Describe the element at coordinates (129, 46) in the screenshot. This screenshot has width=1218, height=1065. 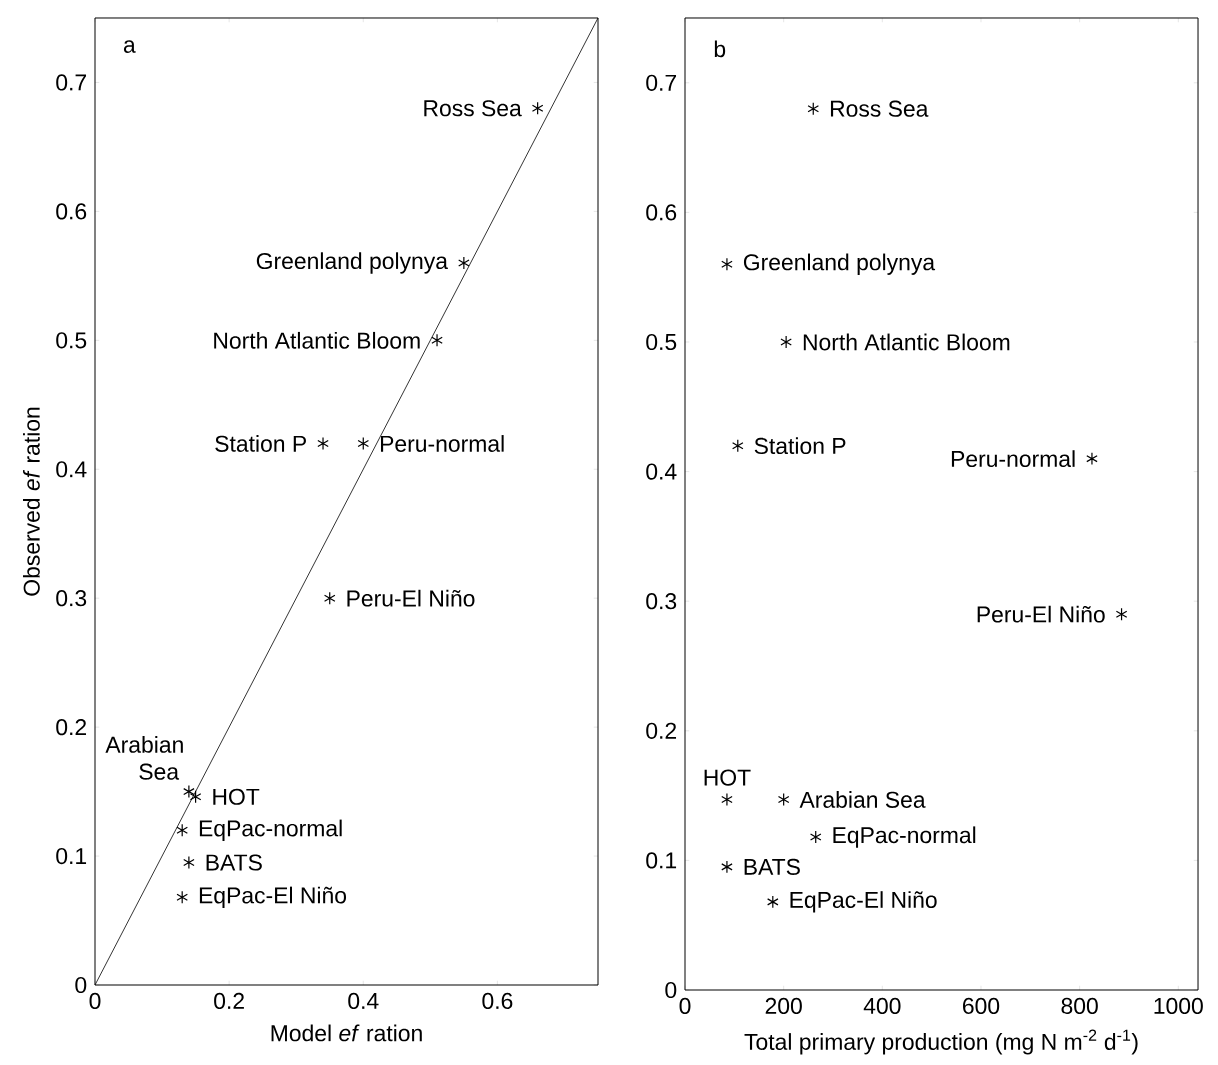
I see `annotation: a` at that location.